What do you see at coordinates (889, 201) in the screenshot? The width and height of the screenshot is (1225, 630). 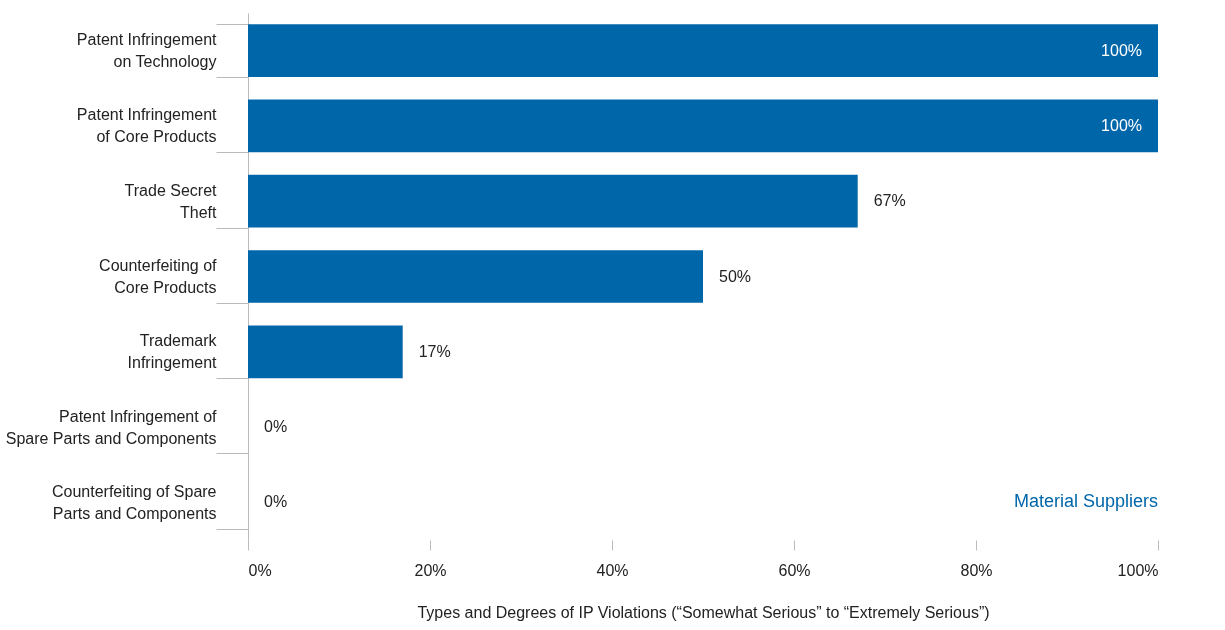 I see `text: 67%` at bounding box center [889, 201].